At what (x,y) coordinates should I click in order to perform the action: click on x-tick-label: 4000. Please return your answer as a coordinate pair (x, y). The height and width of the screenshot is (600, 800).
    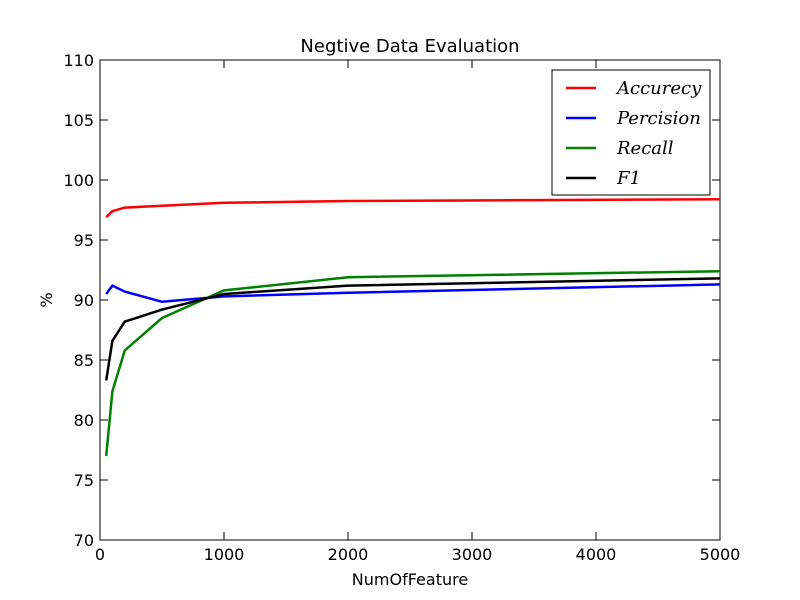
    Looking at the image, I should click on (596, 554).